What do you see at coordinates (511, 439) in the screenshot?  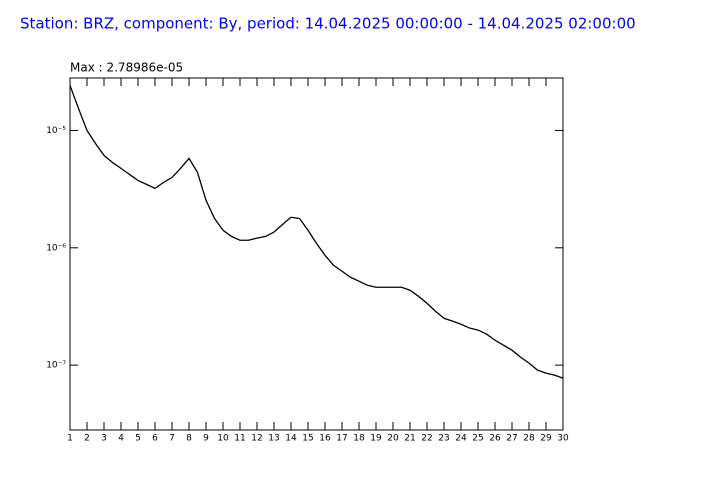 I see `x-tick-label: 27` at bounding box center [511, 439].